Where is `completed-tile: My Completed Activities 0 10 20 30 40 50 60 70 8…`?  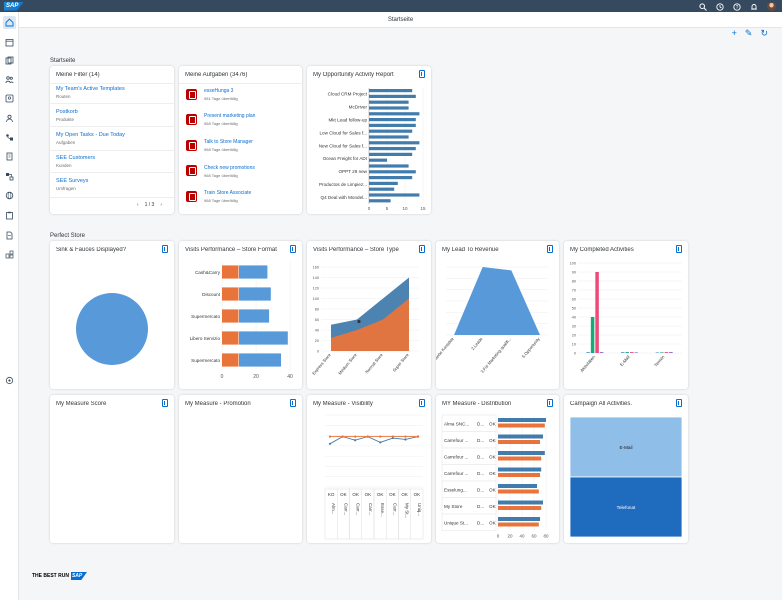 completed-tile: My Completed Activities 0 10 20 30 40 50 60 70 8… is located at coordinates (626, 315).